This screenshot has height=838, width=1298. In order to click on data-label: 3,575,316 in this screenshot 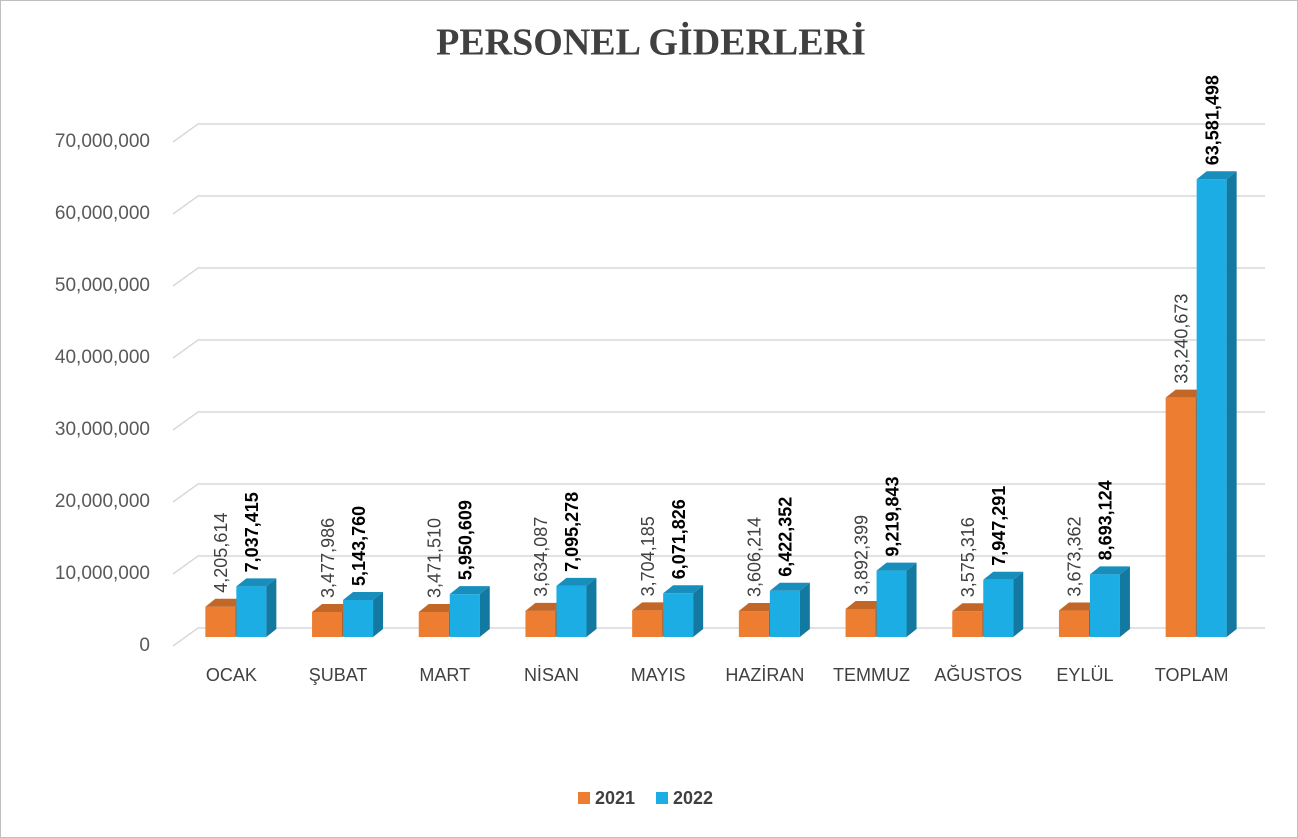, I will do `click(968, 557)`.